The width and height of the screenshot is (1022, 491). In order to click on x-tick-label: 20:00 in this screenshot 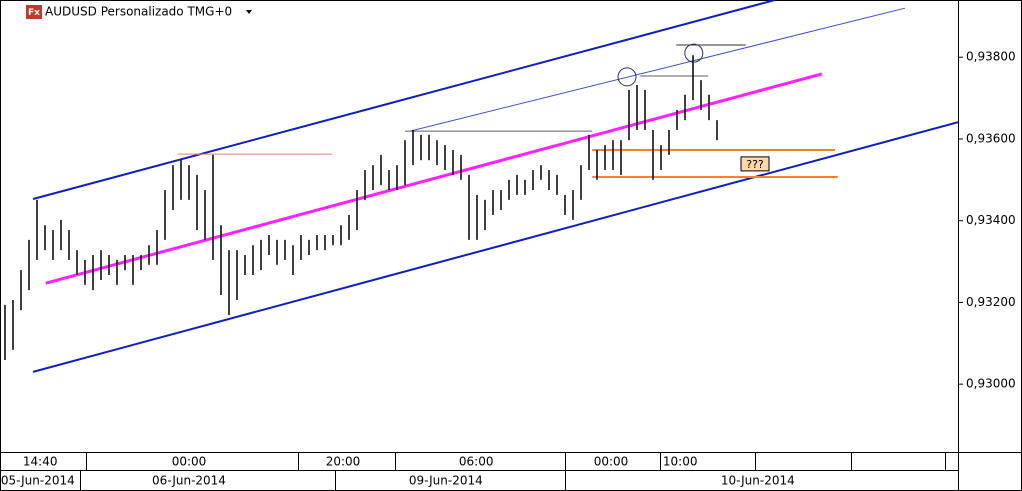, I will do `click(343, 462)`.